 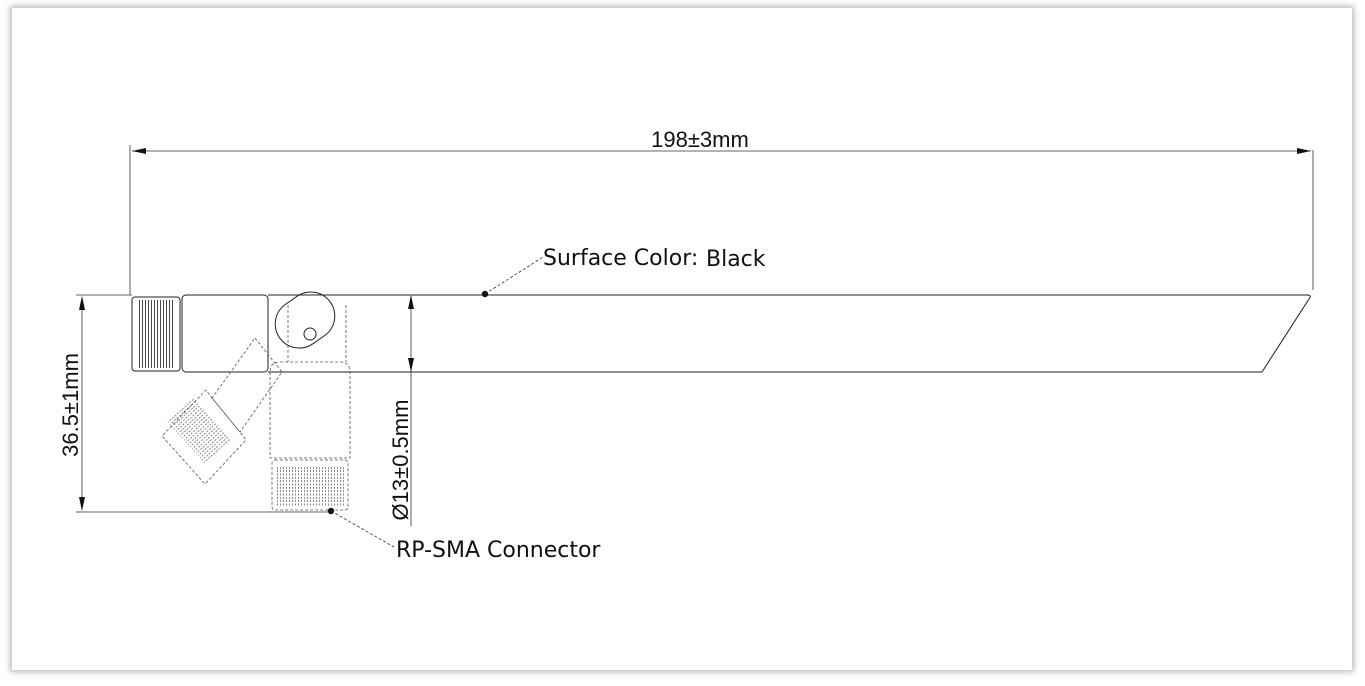 I want to click on diameter-label: Ø13±0.5mm, so click(x=400, y=460).